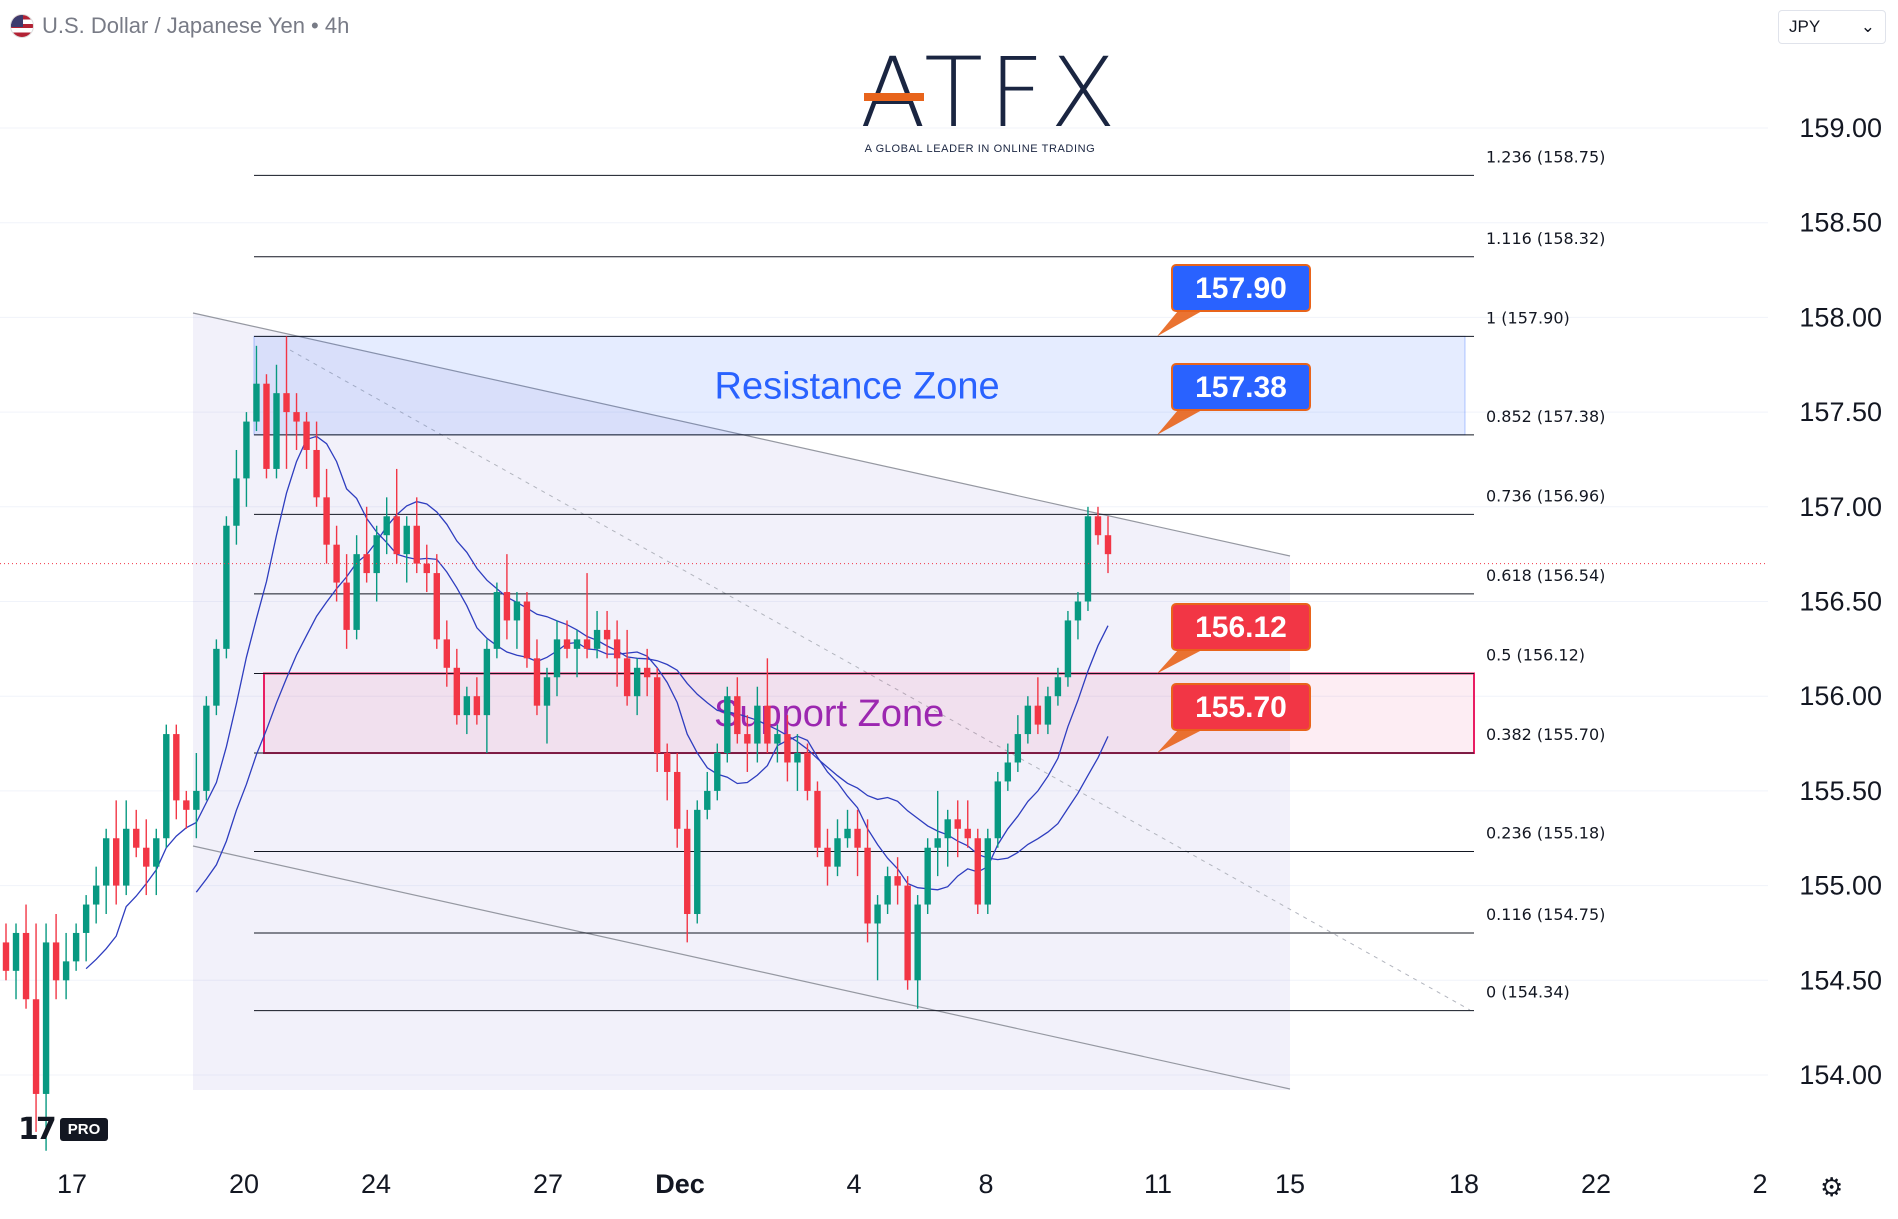 This screenshot has width=1898, height=1219. Describe the element at coordinates (72, 1184) in the screenshot. I see `time-tick-label: 17` at that location.